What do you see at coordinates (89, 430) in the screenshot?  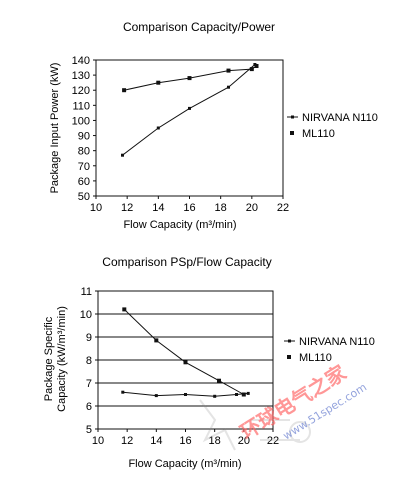 I see `chart2-y-tick-label: 5` at bounding box center [89, 430].